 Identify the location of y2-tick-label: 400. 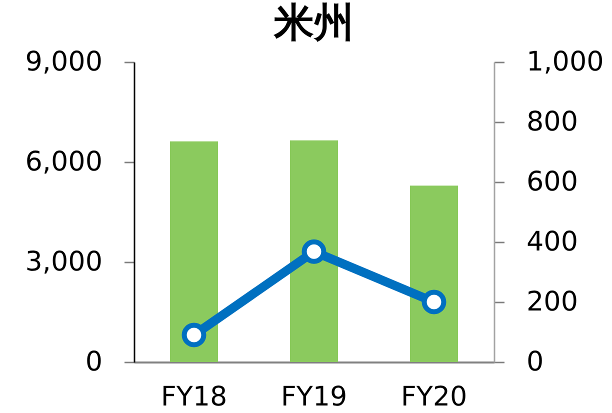
(552, 242).